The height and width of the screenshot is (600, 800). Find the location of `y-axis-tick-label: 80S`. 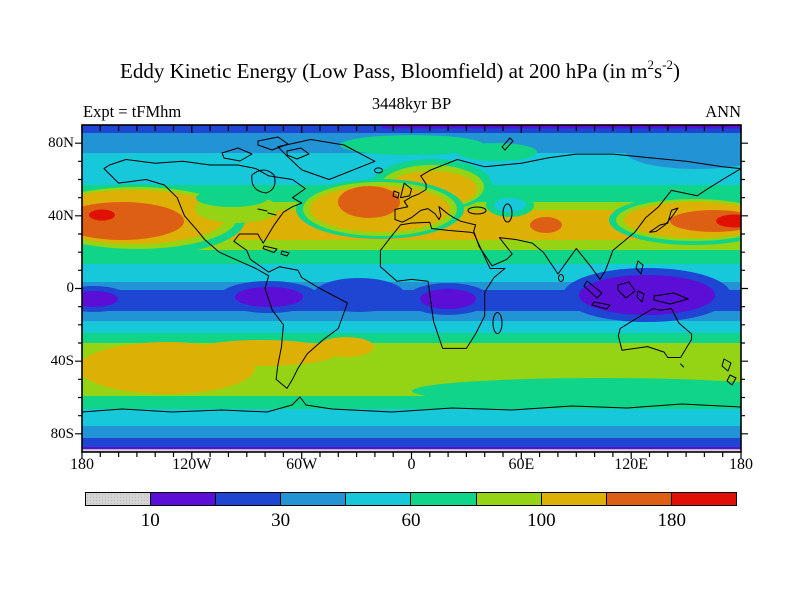

y-axis-tick-label: 80S is located at coordinates (62, 433).